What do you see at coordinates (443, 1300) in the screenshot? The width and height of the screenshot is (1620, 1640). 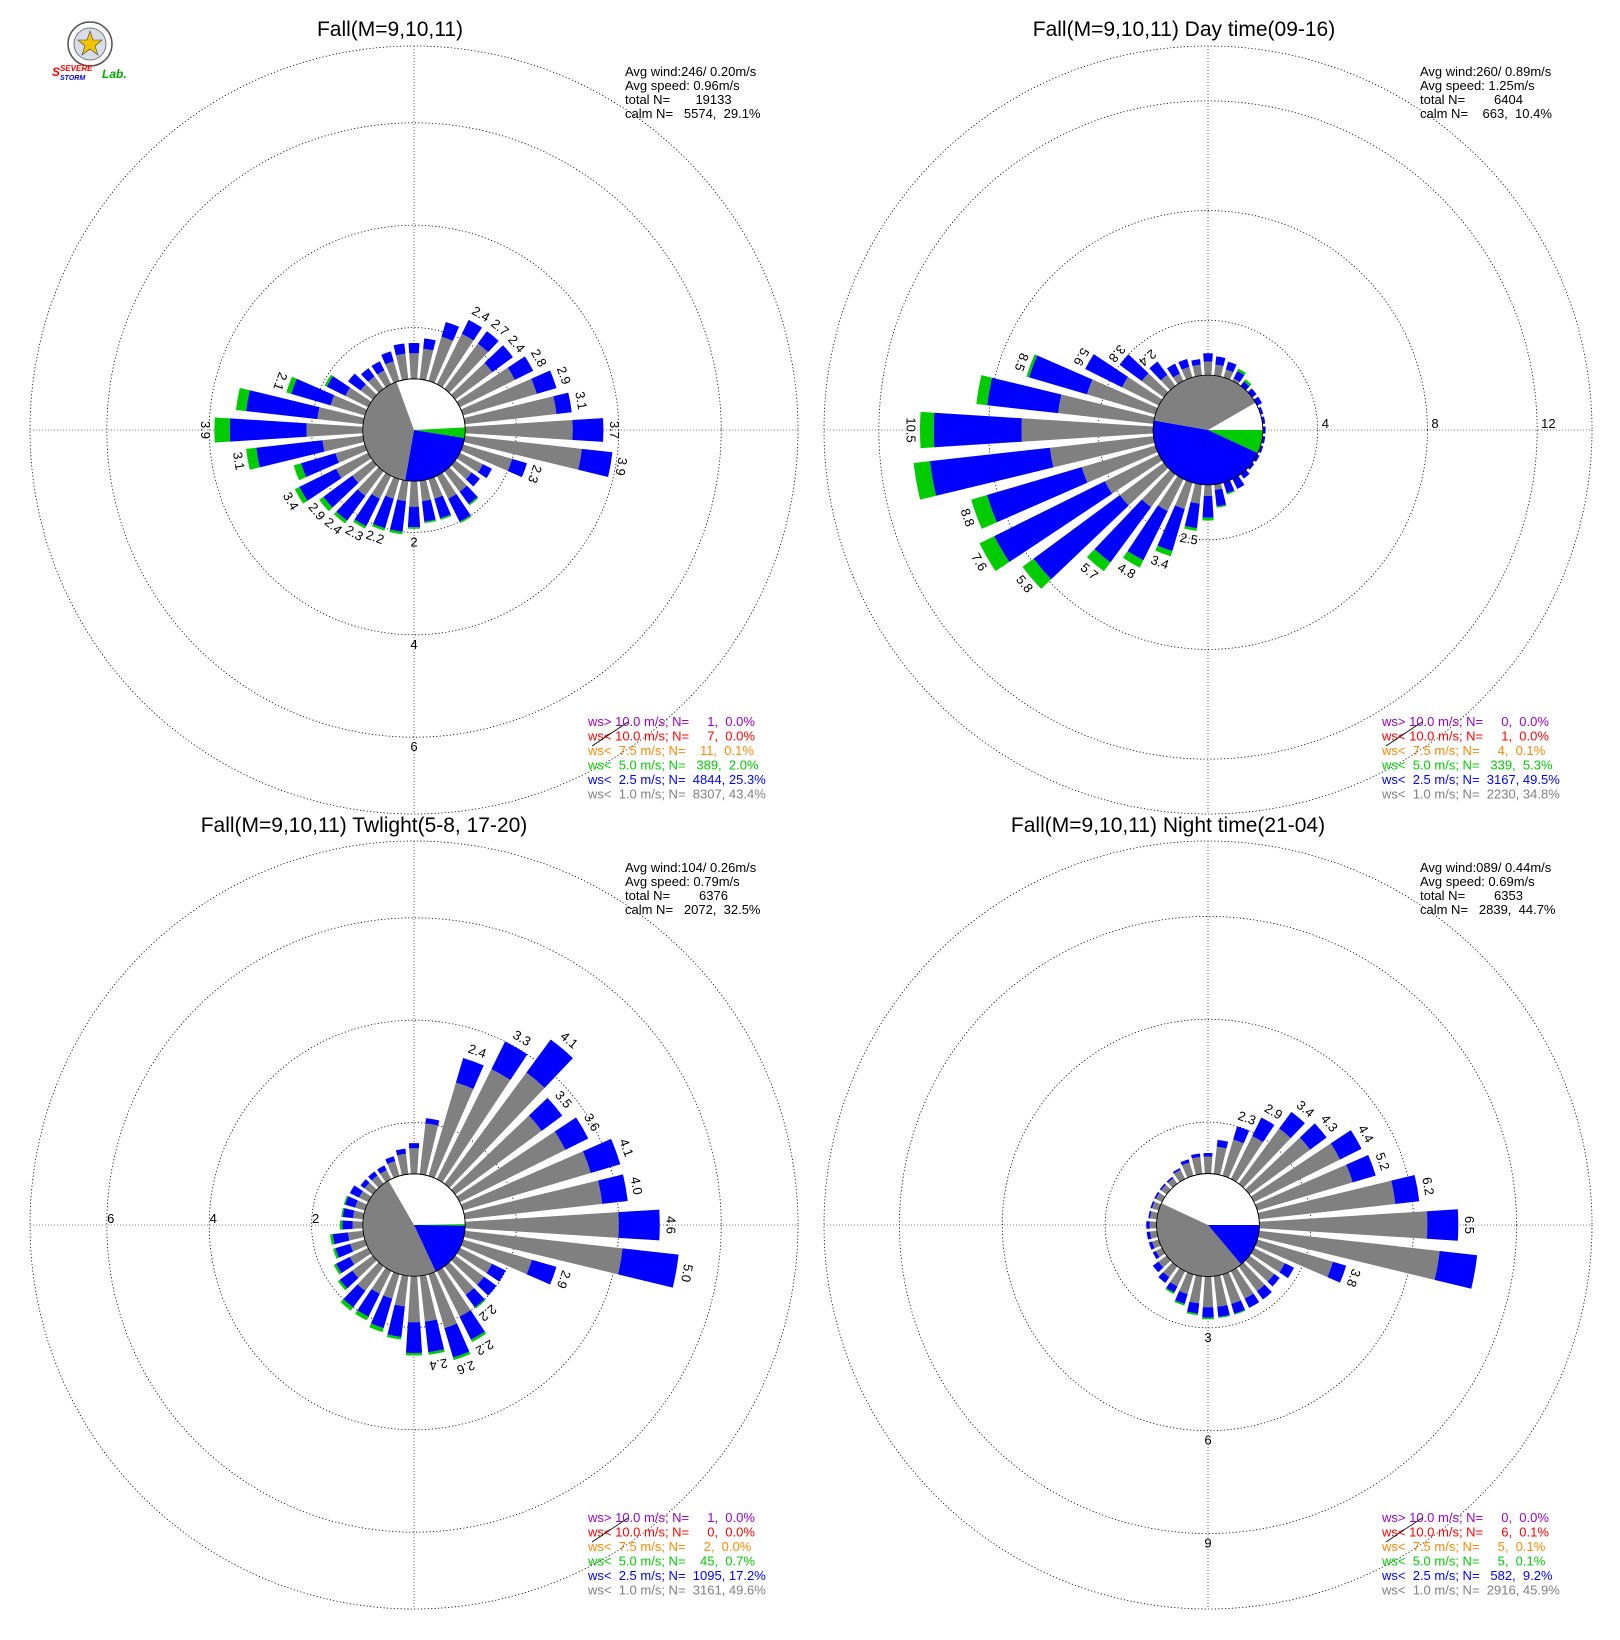 I see `wind-bar-160-calm-band` at bounding box center [443, 1300].